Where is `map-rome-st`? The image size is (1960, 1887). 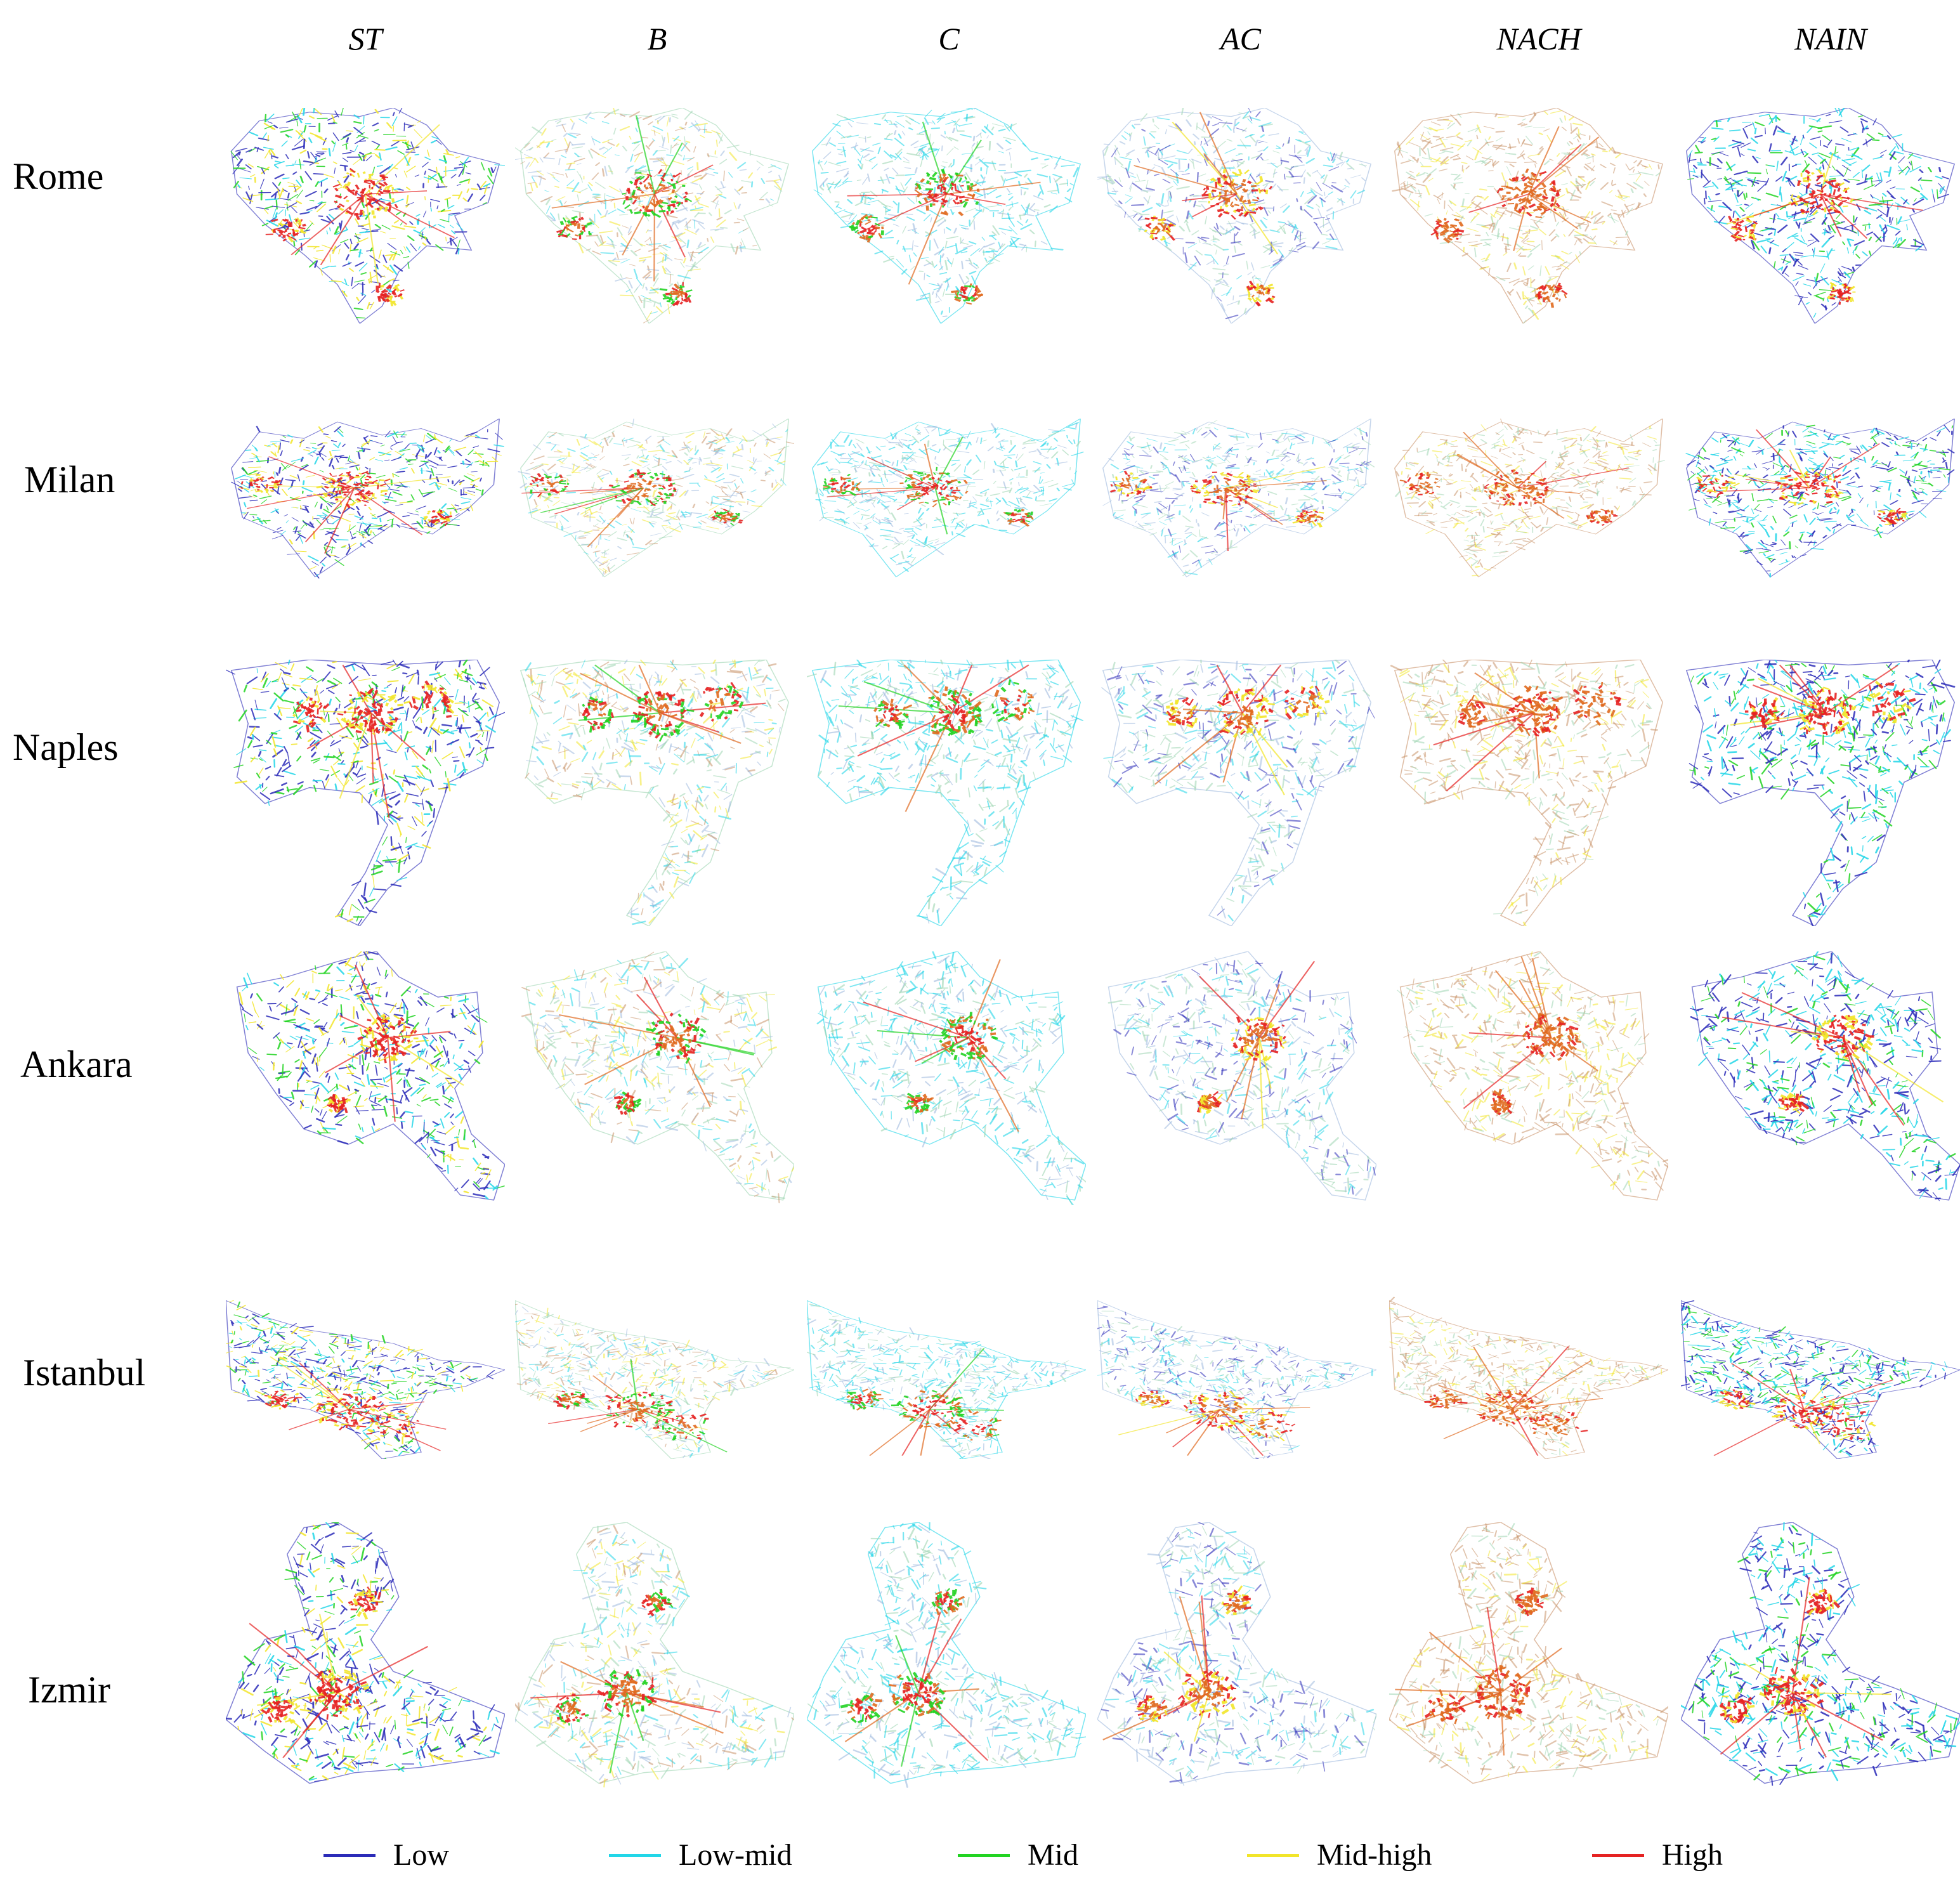
map-rome-st is located at coordinates (365, 215).